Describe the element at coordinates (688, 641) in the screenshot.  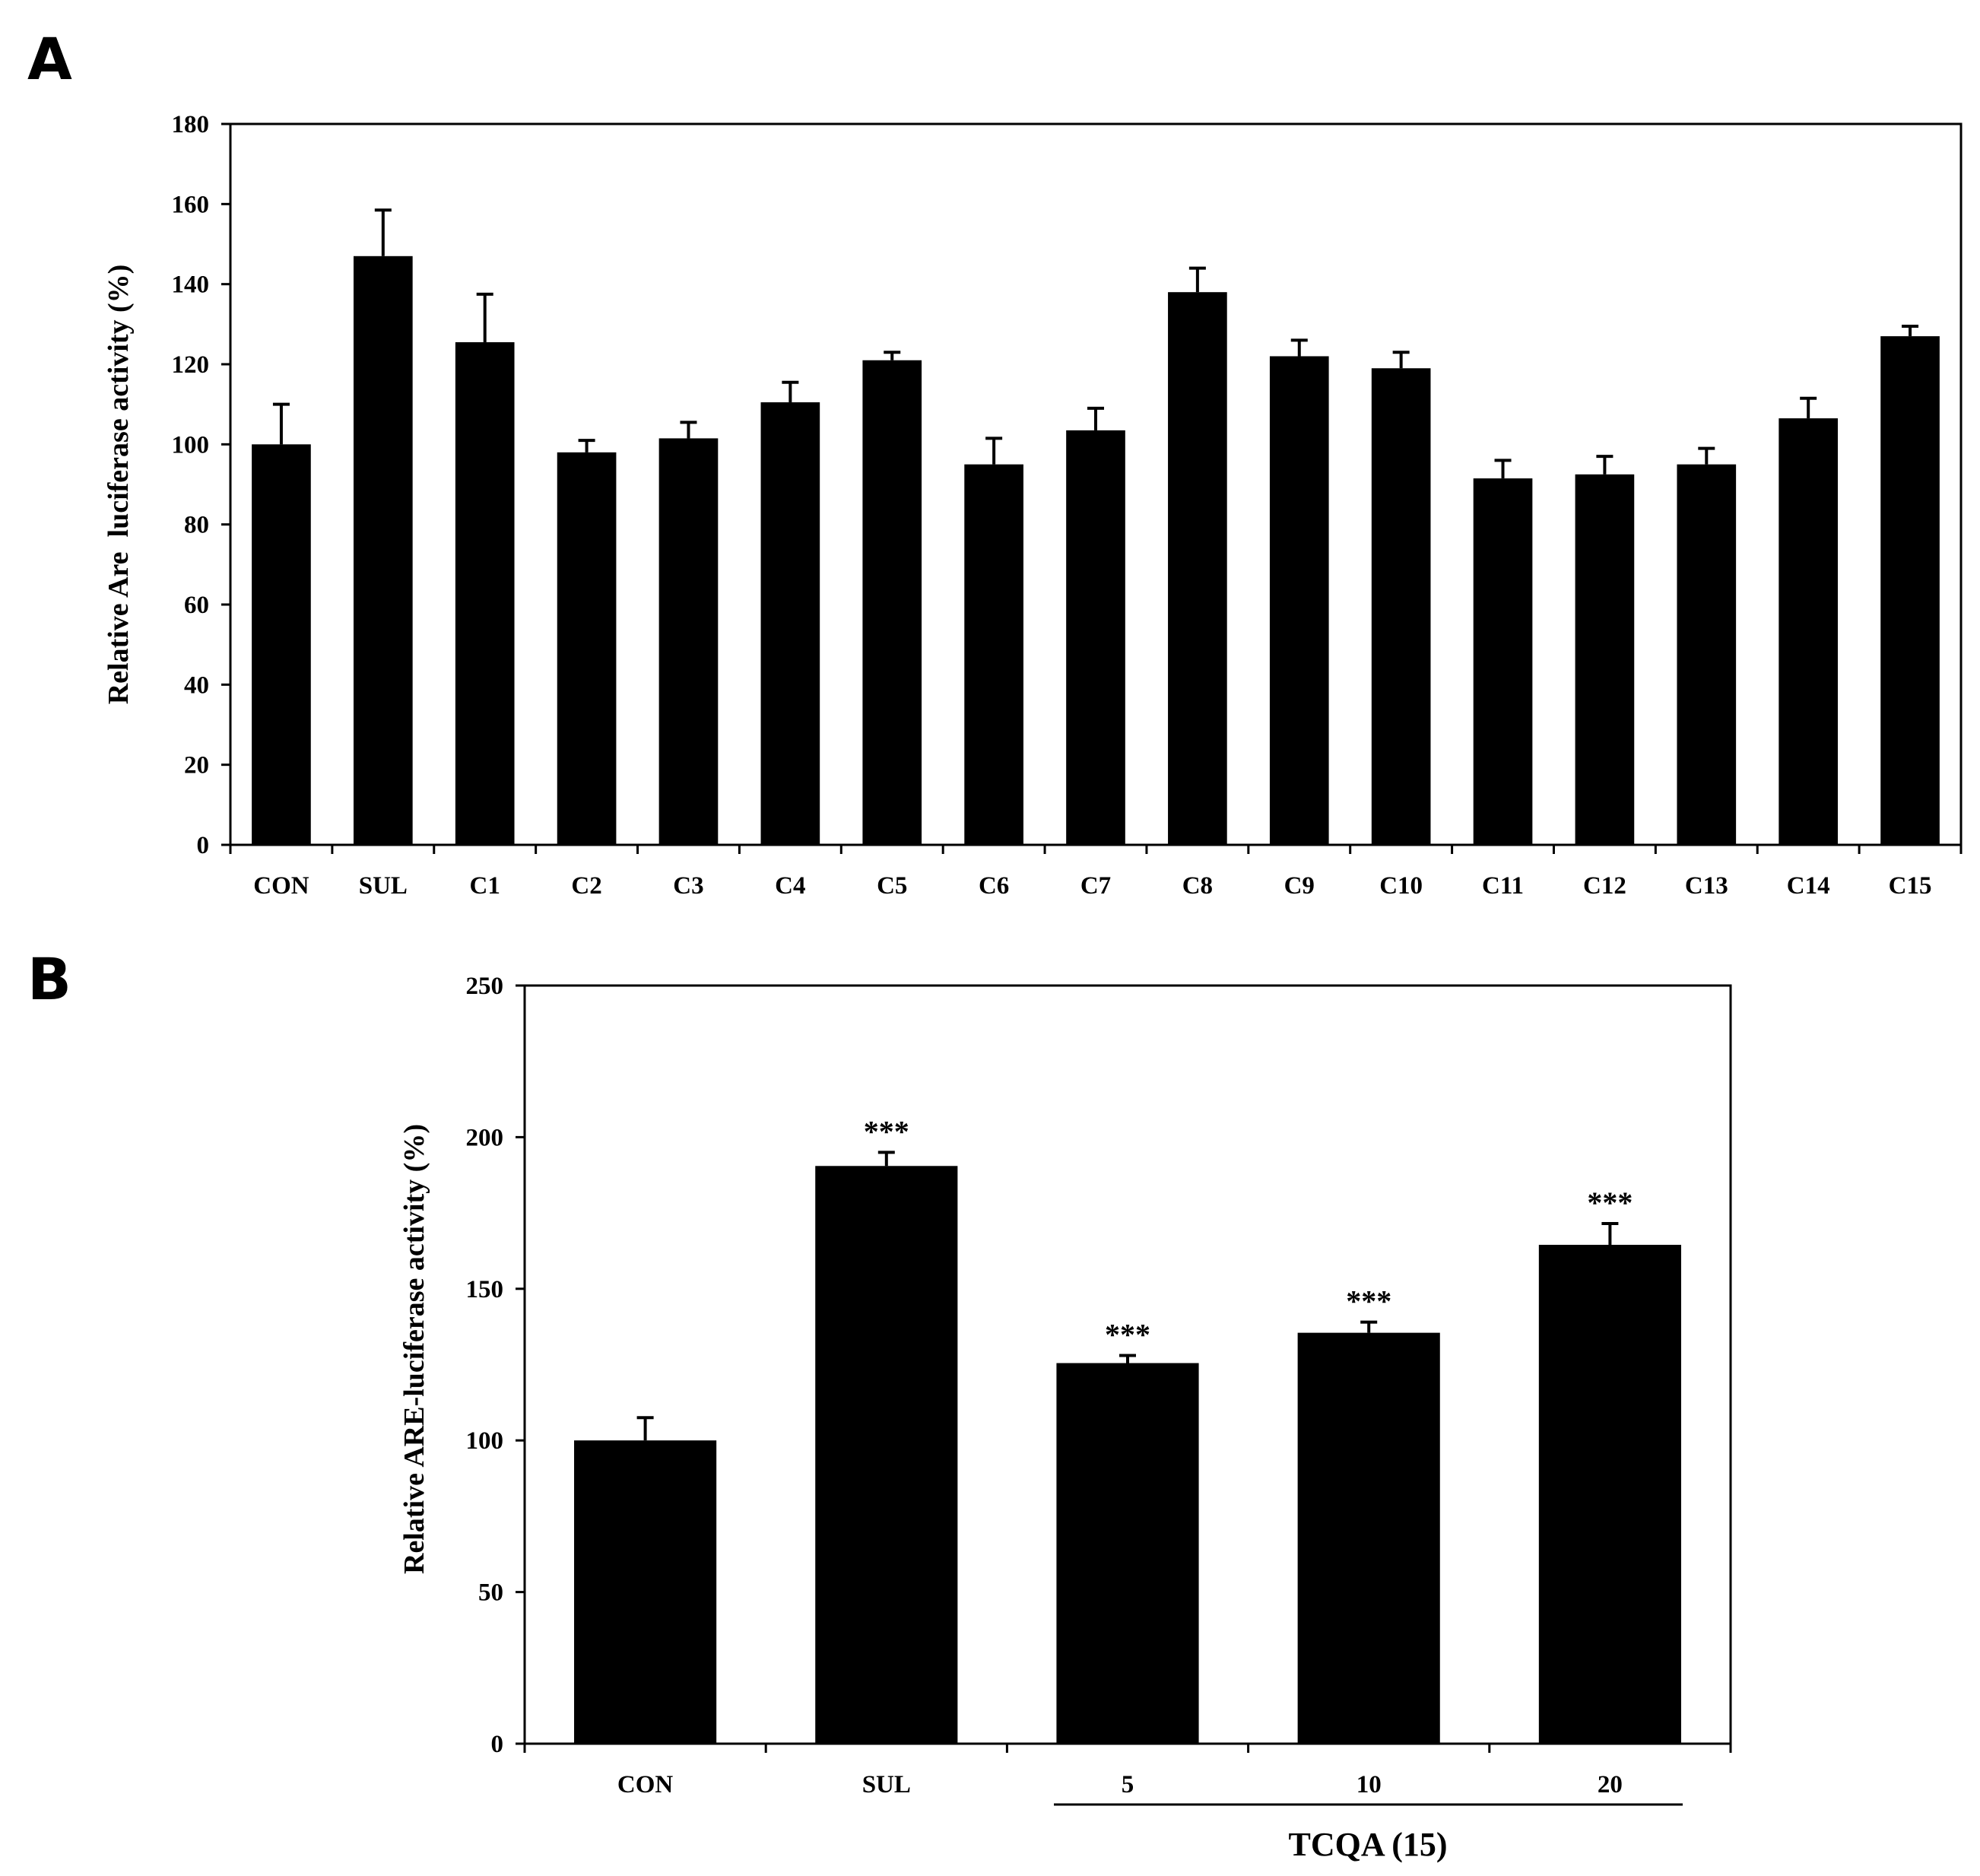
I see `bar-c3` at that location.